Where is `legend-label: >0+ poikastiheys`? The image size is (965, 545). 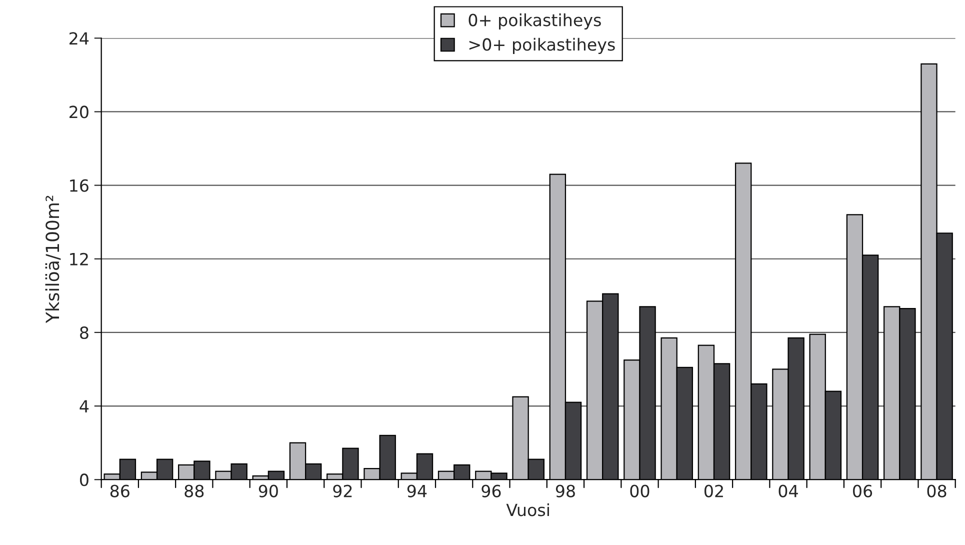
legend-label: >0+ poikastiheys is located at coordinates (542, 46).